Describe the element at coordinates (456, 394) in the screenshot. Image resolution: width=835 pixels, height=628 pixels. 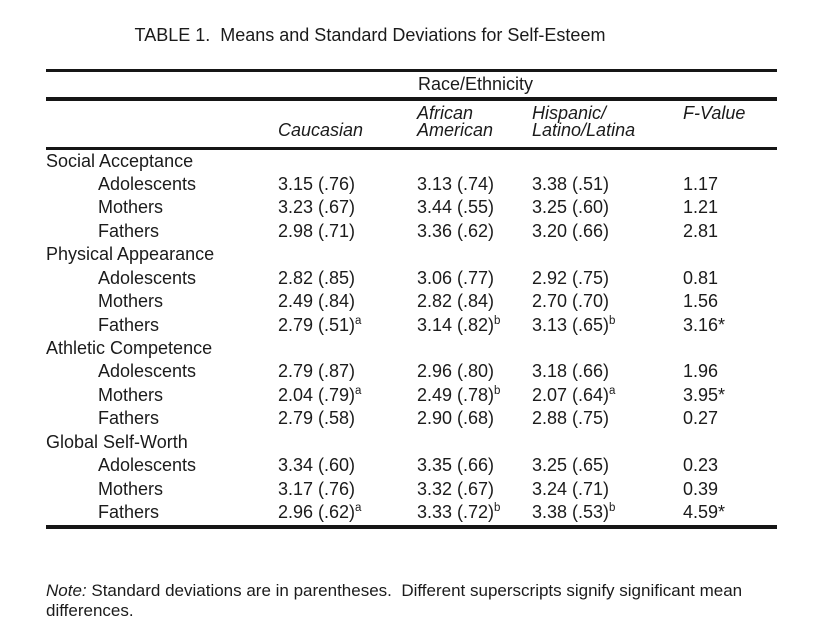
I see `cell-value: 2.49 (.78)` at that location.